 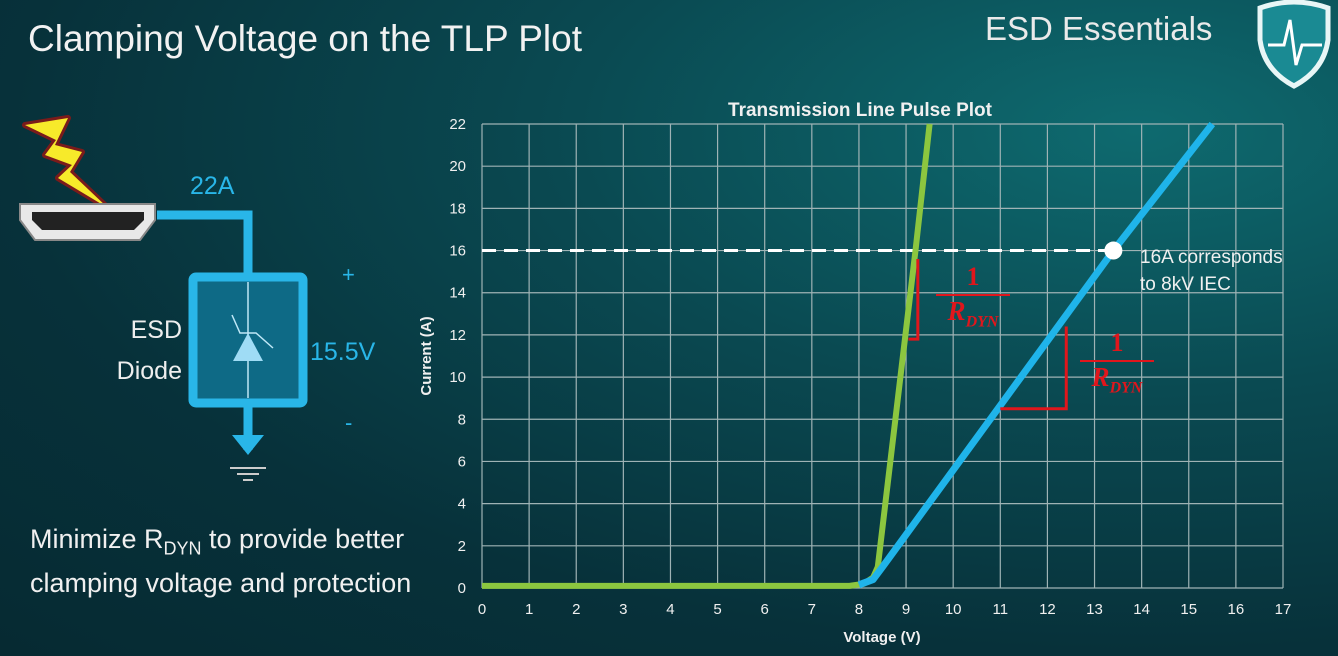 What do you see at coordinates (457, 335) in the screenshot?
I see `y-tick-label: 12` at bounding box center [457, 335].